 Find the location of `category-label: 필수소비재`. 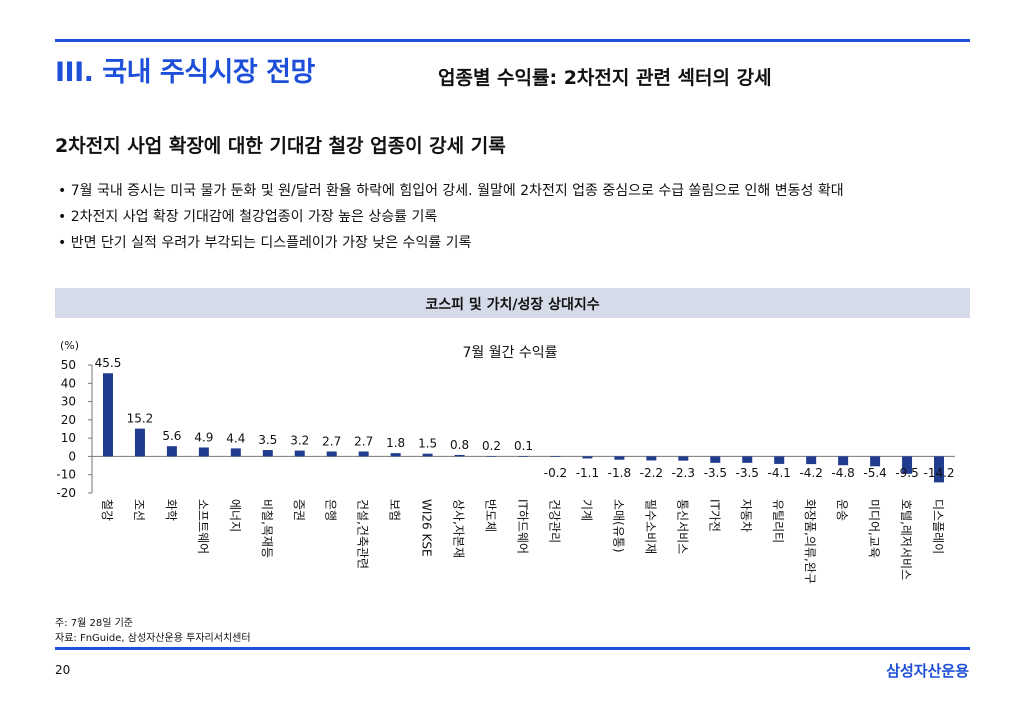

category-label: 필수소비재 is located at coordinates (650, 526).